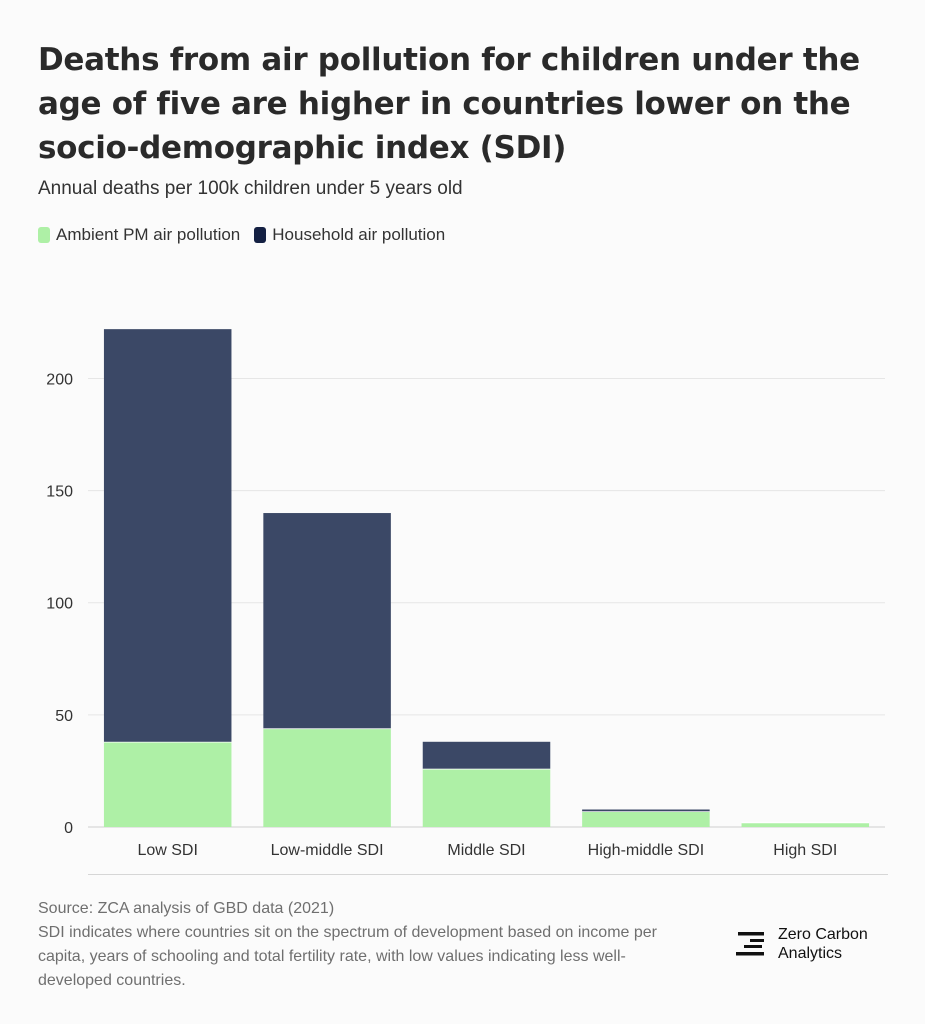 This screenshot has width=925, height=1024. What do you see at coordinates (486, 850) in the screenshot?
I see `x-tick-label: Middle SDI` at bounding box center [486, 850].